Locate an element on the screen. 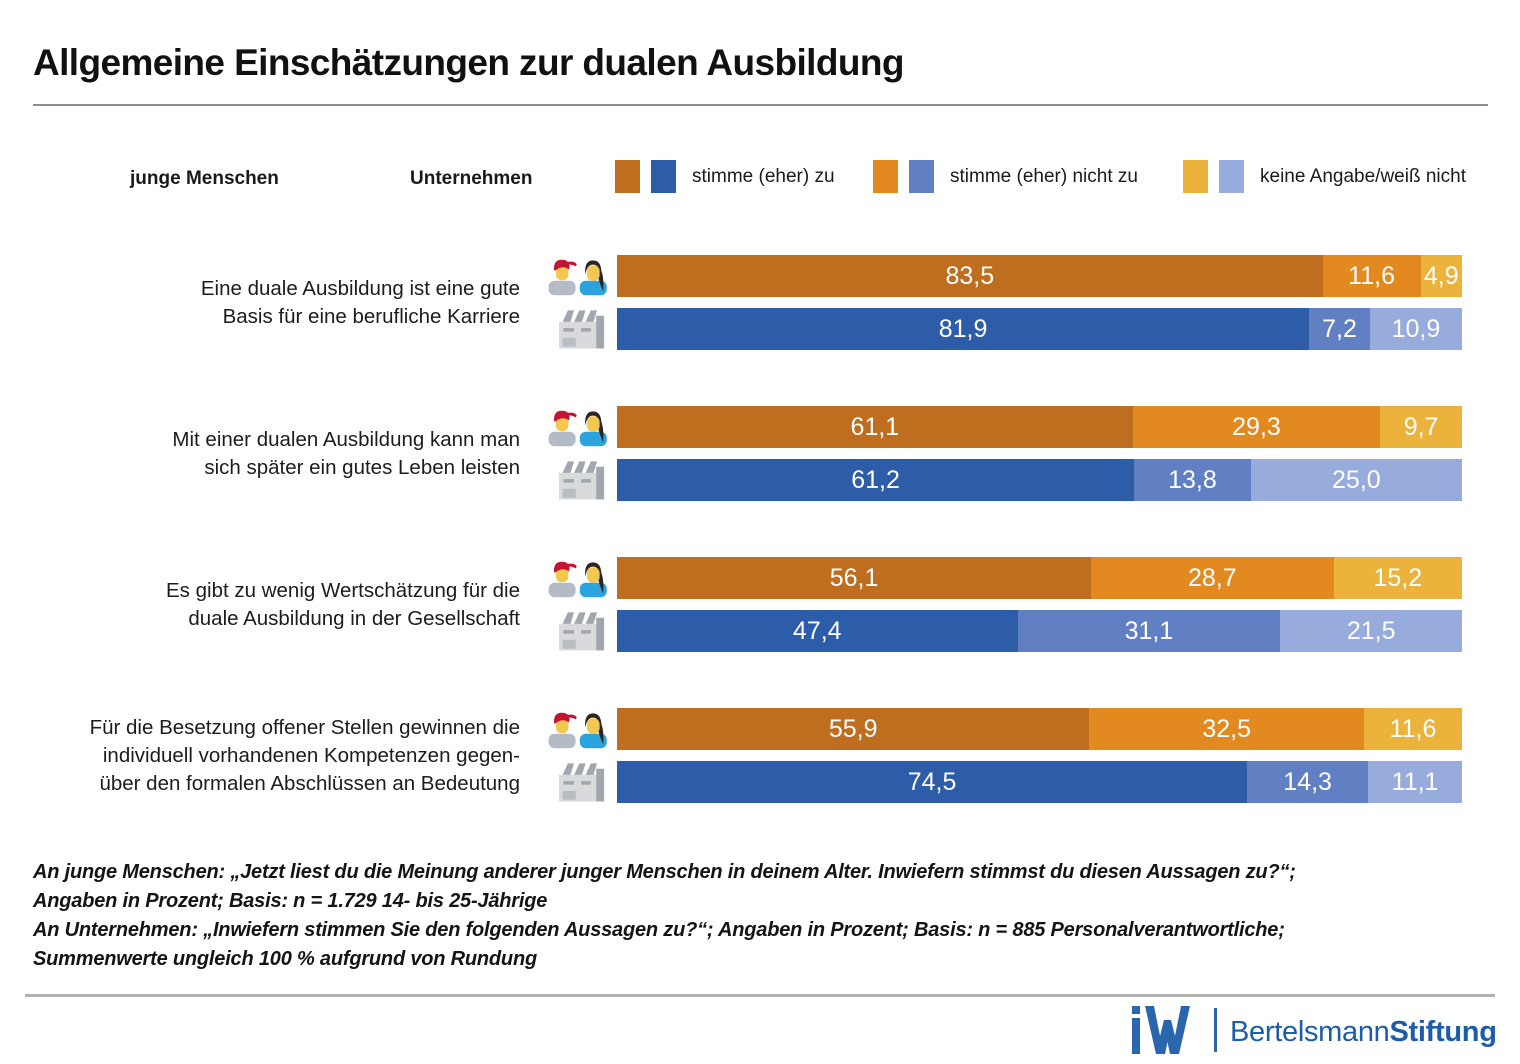 This screenshot has height=1064, width=1520. swatch-company-no-answer is located at coordinates (1231, 176).